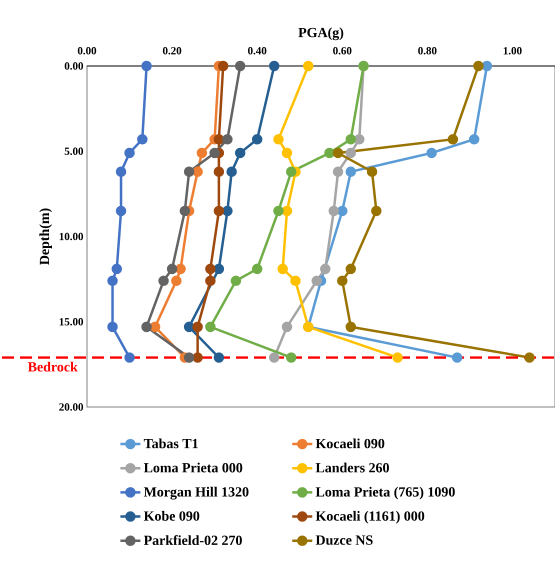  I want to click on x-axis-title: PGA(g), so click(321, 33).